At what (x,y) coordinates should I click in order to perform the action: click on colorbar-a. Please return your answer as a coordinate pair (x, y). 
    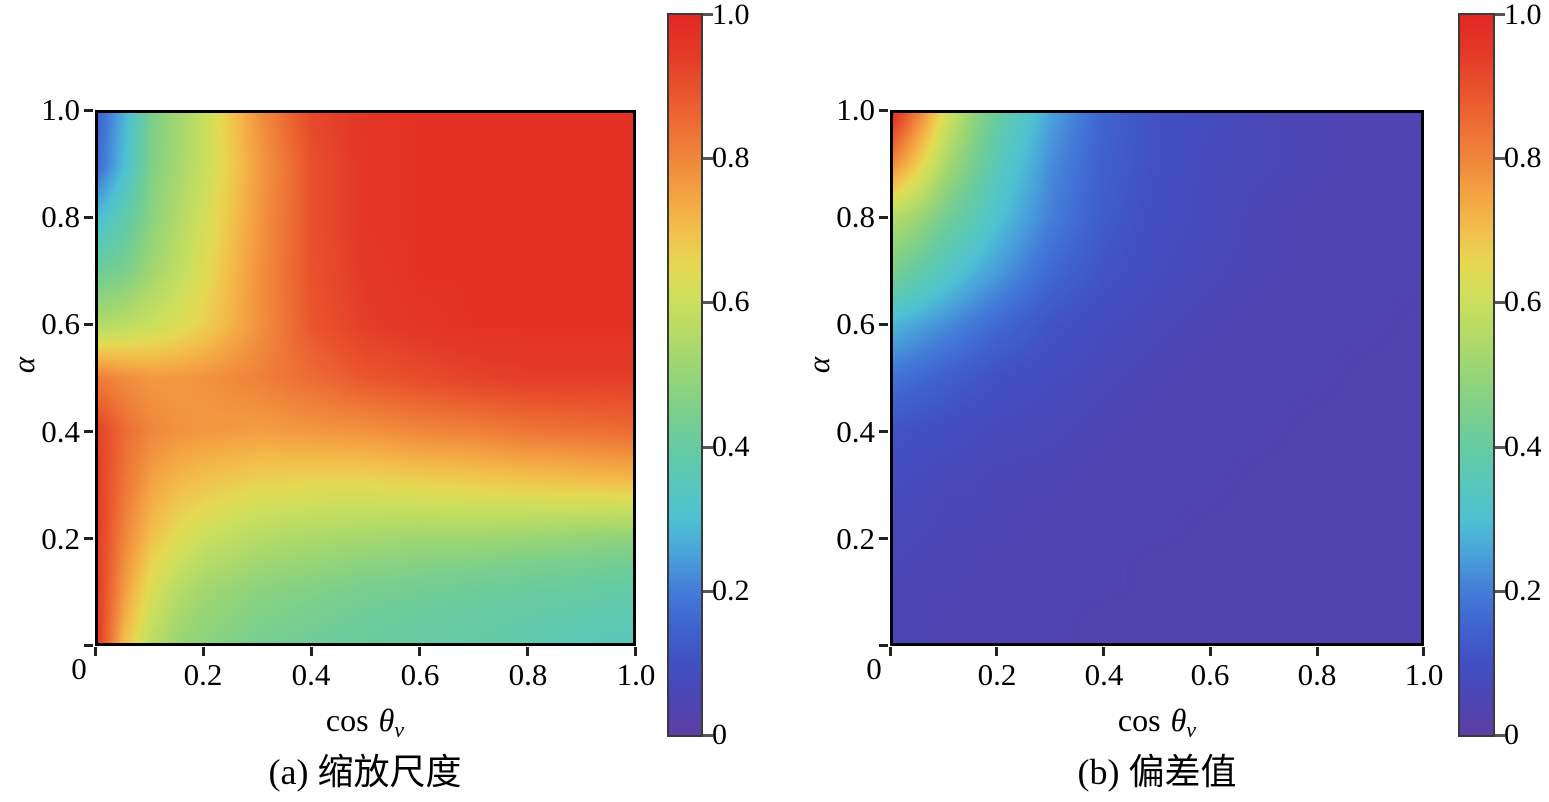
    Looking at the image, I should click on (685, 375).